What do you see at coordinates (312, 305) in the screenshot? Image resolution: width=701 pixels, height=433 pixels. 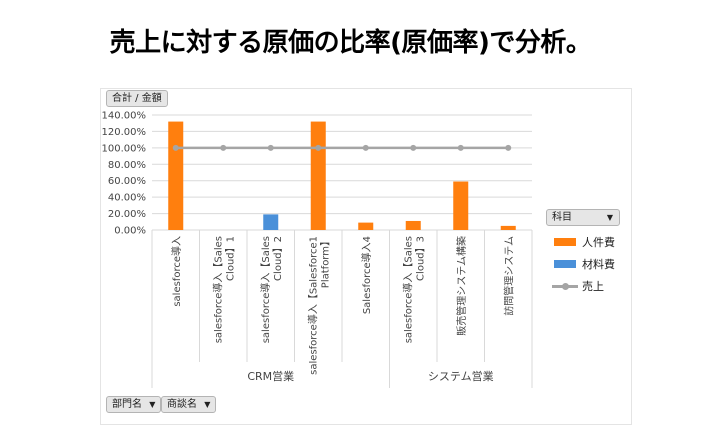 I see `category-label: salesforce導入【Salesforce1` at bounding box center [312, 305].